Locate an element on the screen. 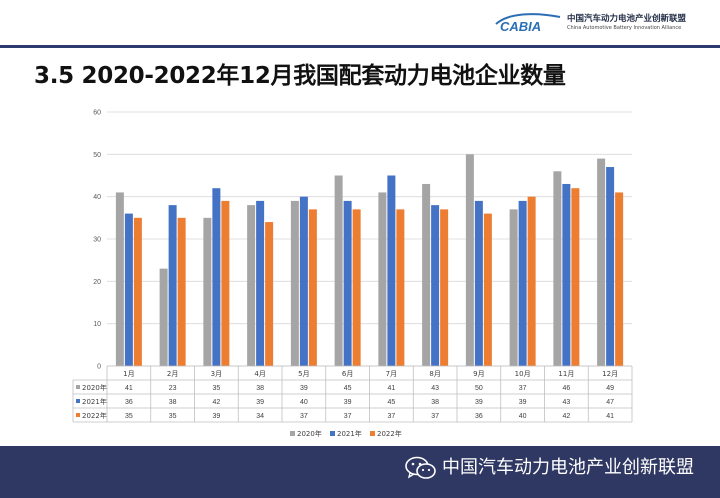 This screenshot has height=498, width=720. x-tick-label: 2月 is located at coordinates (172, 374).